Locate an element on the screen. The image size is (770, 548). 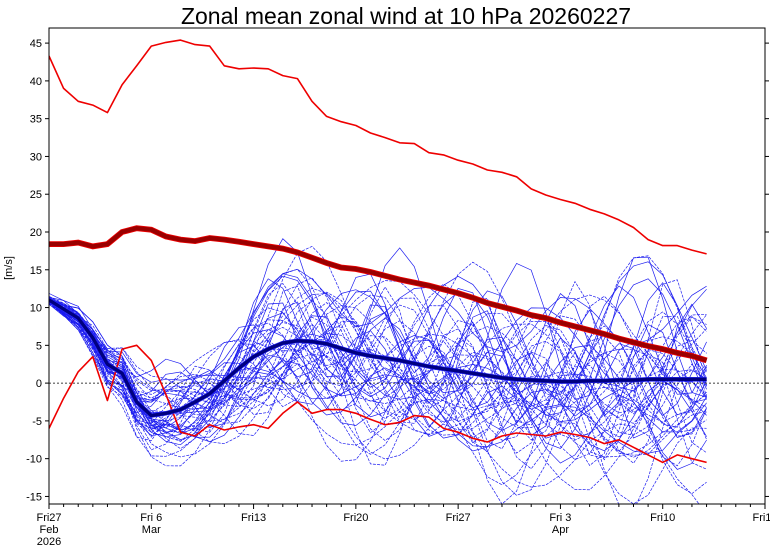
y-tick-label: 15 is located at coordinates (36, 271).